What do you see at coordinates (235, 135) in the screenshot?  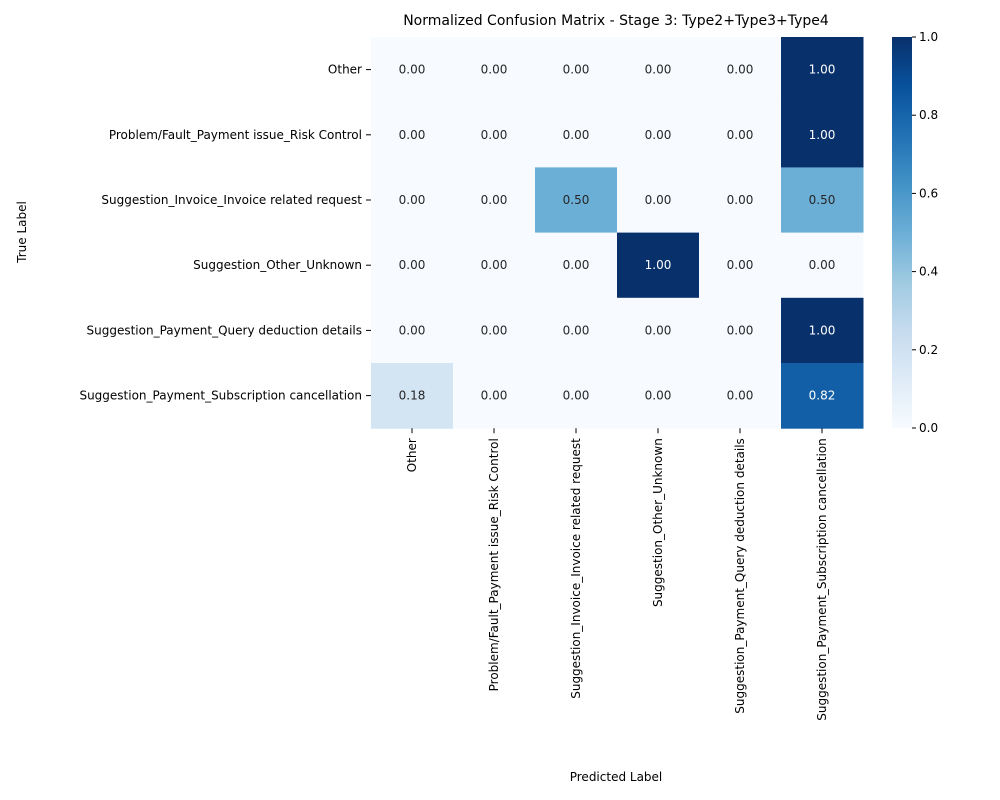 I see `y-tick-label: Problem/Fault_Payment issue_Risk Control` at bounding box center [235, 135].